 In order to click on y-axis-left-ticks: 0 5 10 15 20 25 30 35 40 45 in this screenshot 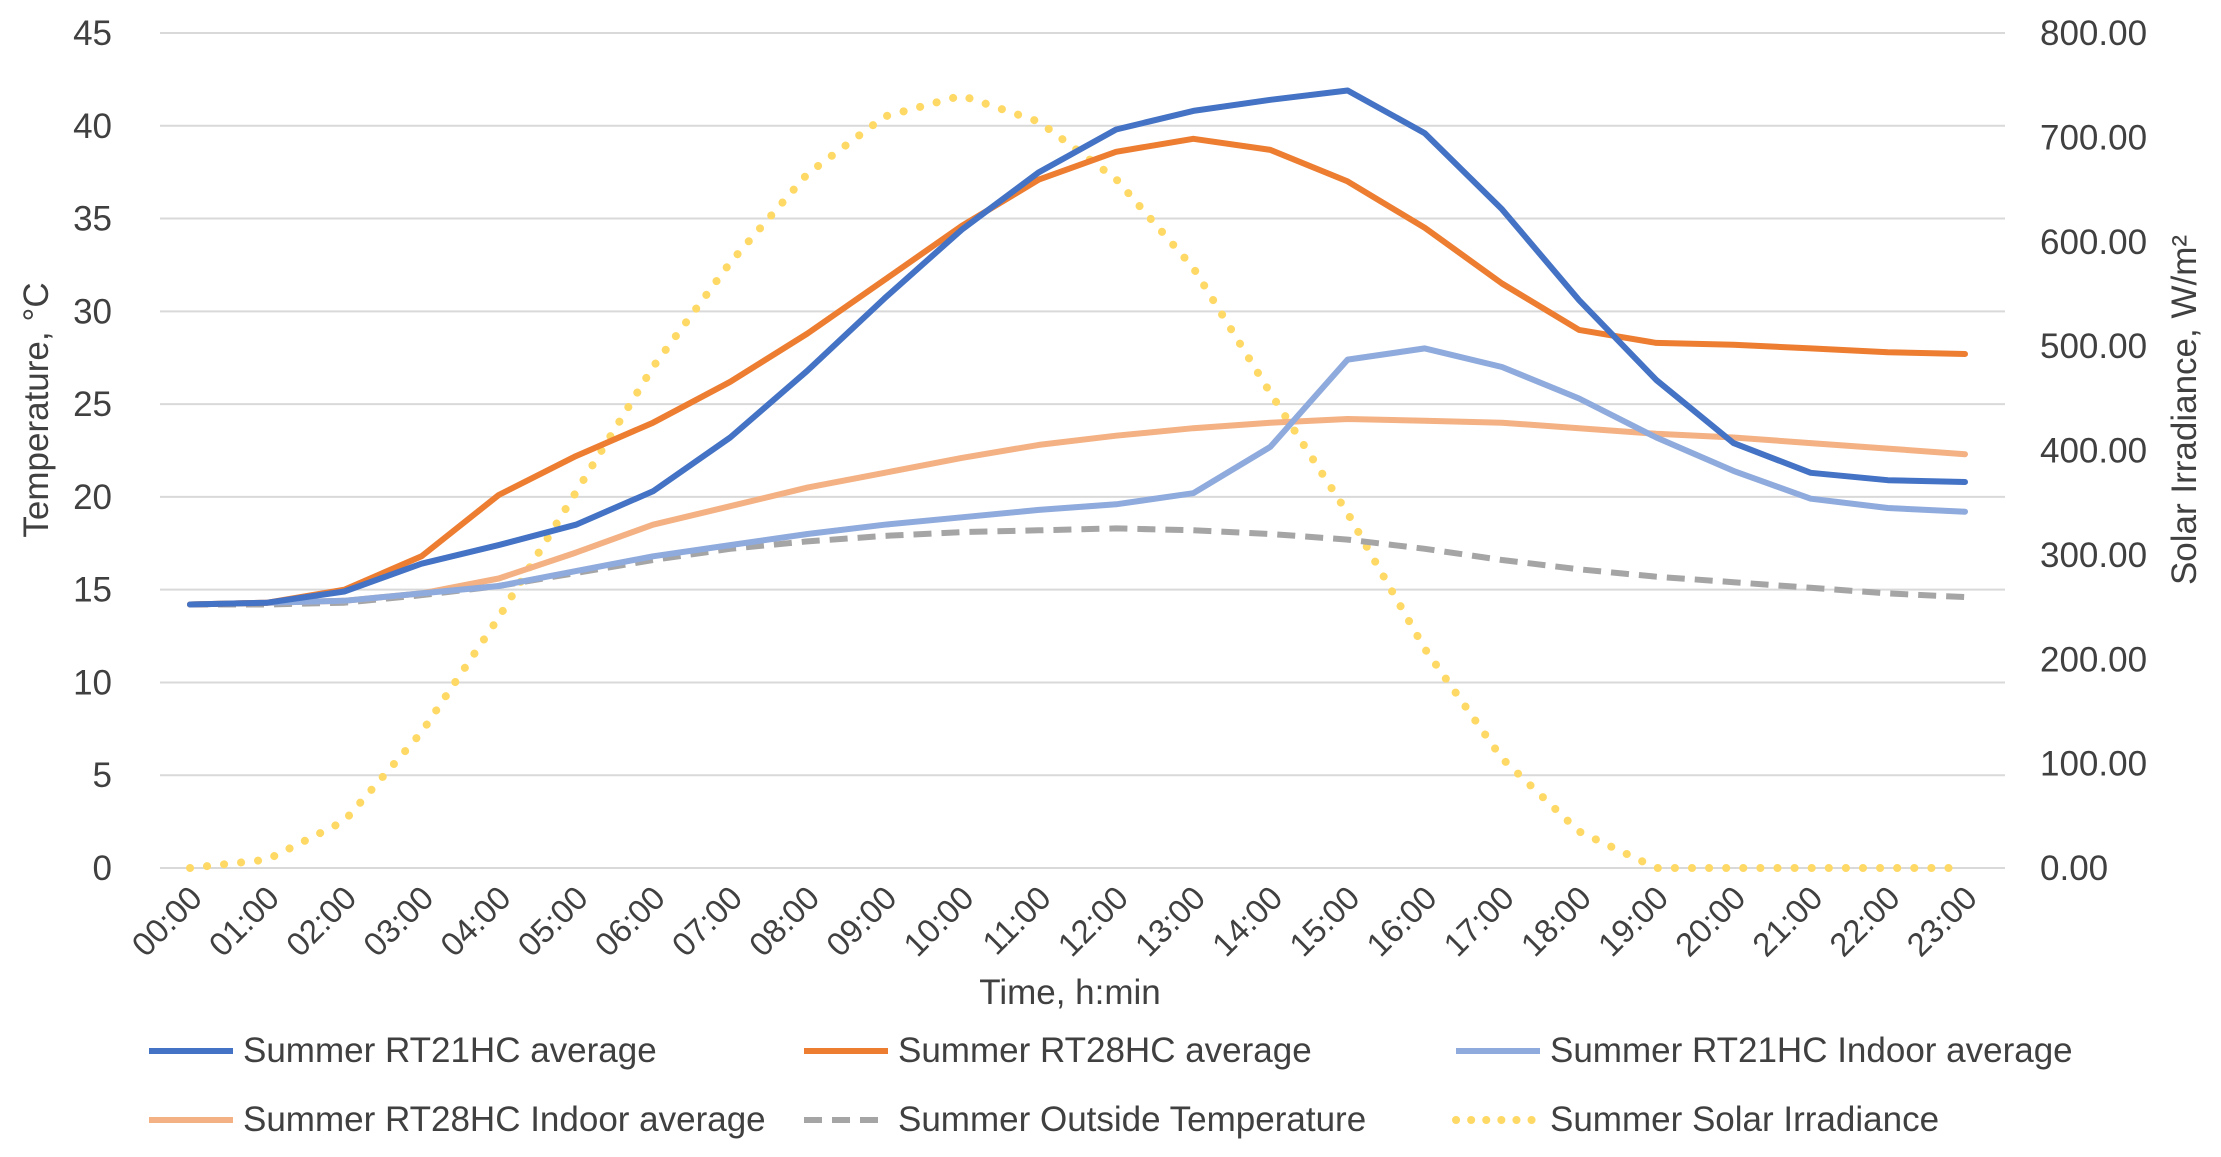, I will do `click(92, 451)`.